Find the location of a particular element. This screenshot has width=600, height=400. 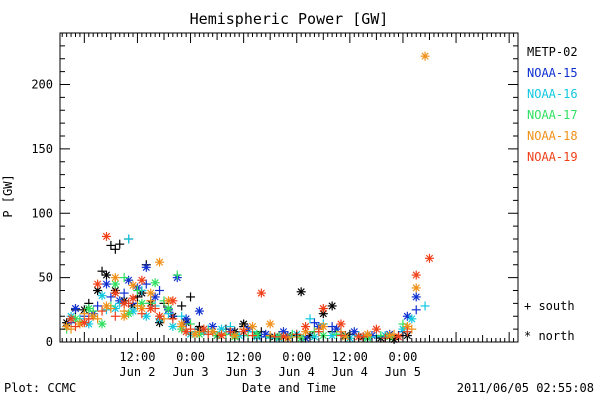

legend-item-noaa-18: NOAA-18 is located at coordinates (552, 136).